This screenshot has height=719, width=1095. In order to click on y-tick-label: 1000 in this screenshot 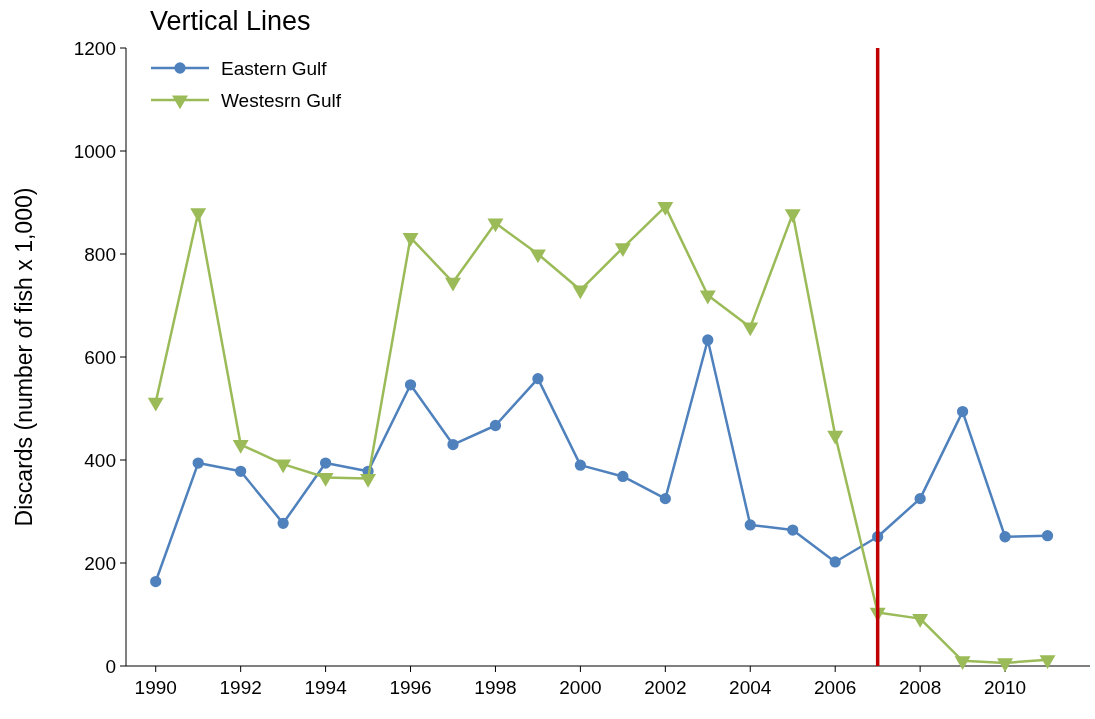, I will do `click(94, 151)`.